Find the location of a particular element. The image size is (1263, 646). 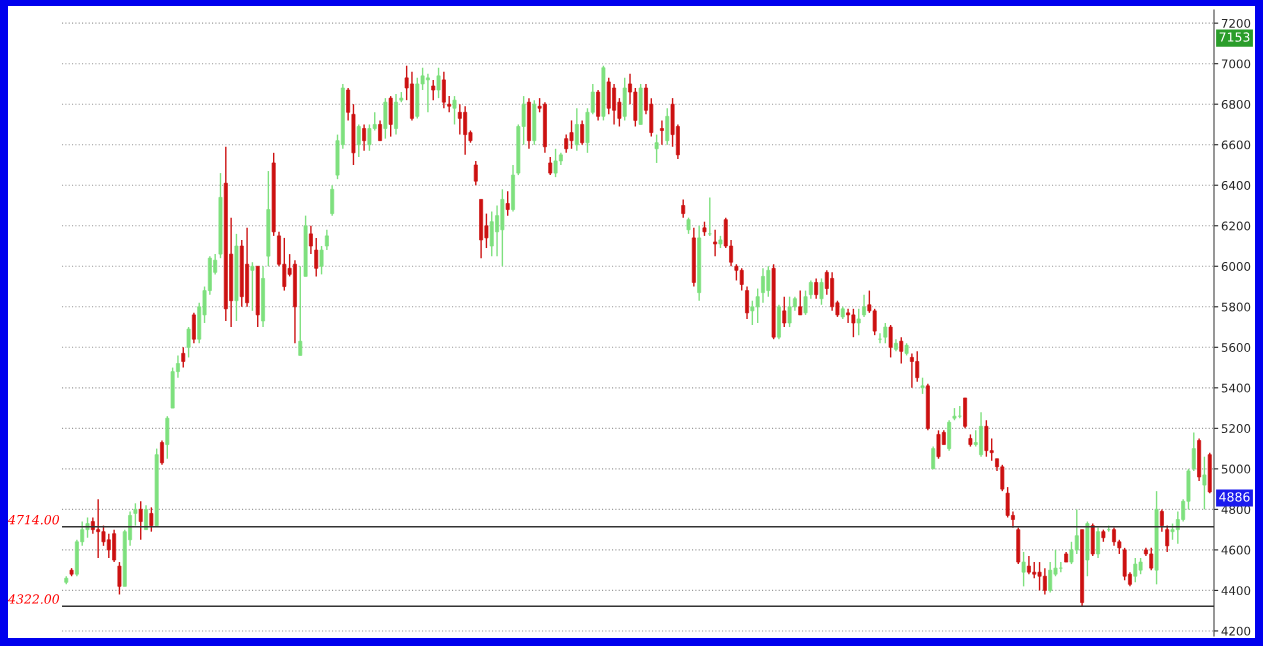

ref-line-label: 4322.00 is located at coordinates (33, 599).